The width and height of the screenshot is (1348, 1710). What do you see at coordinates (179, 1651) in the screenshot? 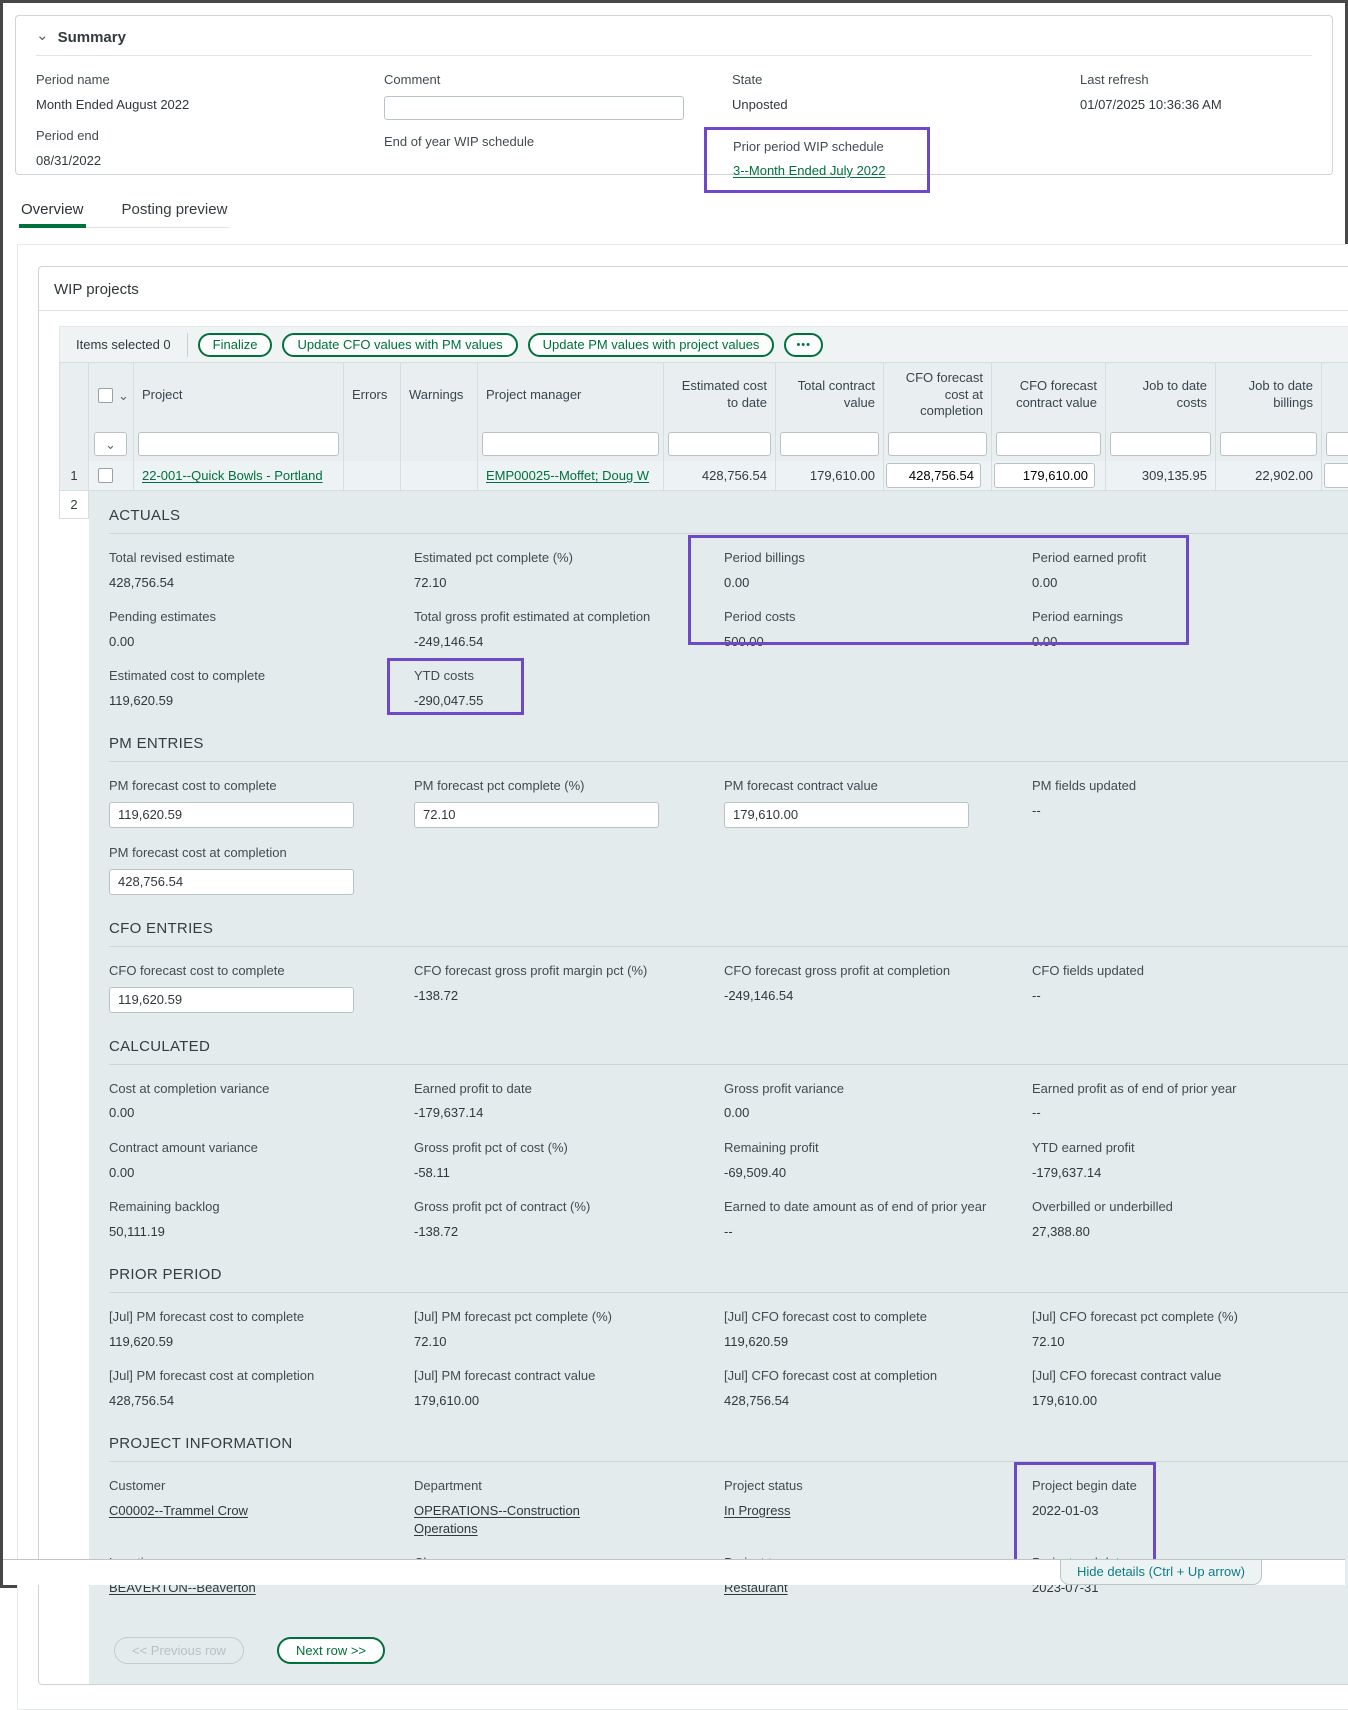
I see `previous-row-button: << Previous row` at bounding box center [179, 1651].